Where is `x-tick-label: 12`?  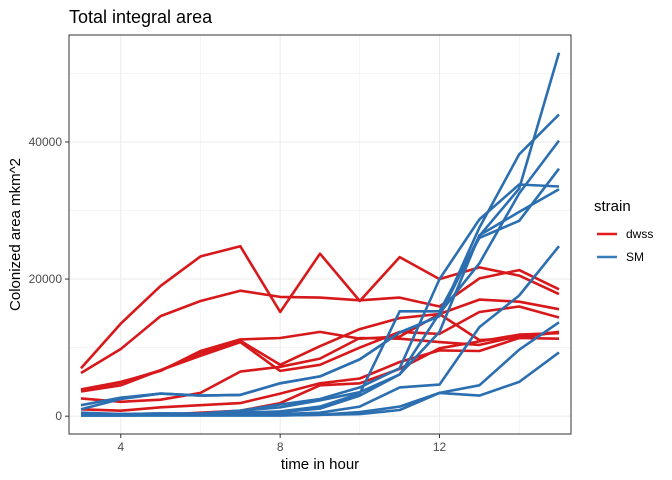
x-tick-label: 12 is located at coordinates (440, 447).